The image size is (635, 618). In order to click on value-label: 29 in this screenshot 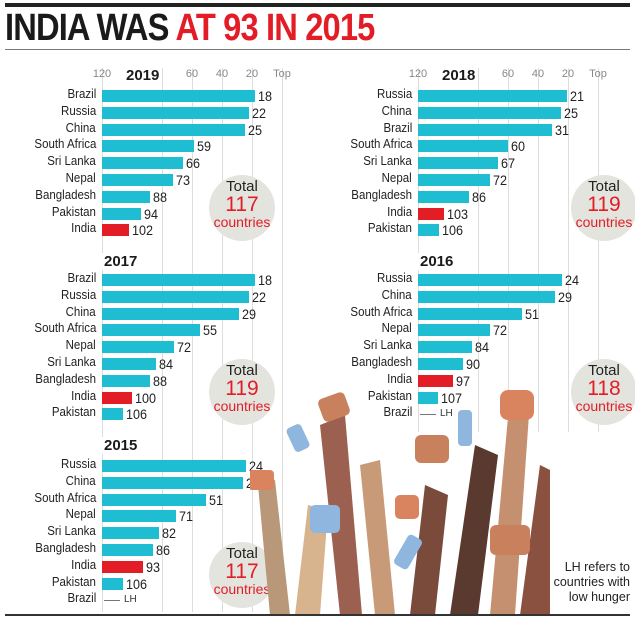, I will do `click(564, 296)`.